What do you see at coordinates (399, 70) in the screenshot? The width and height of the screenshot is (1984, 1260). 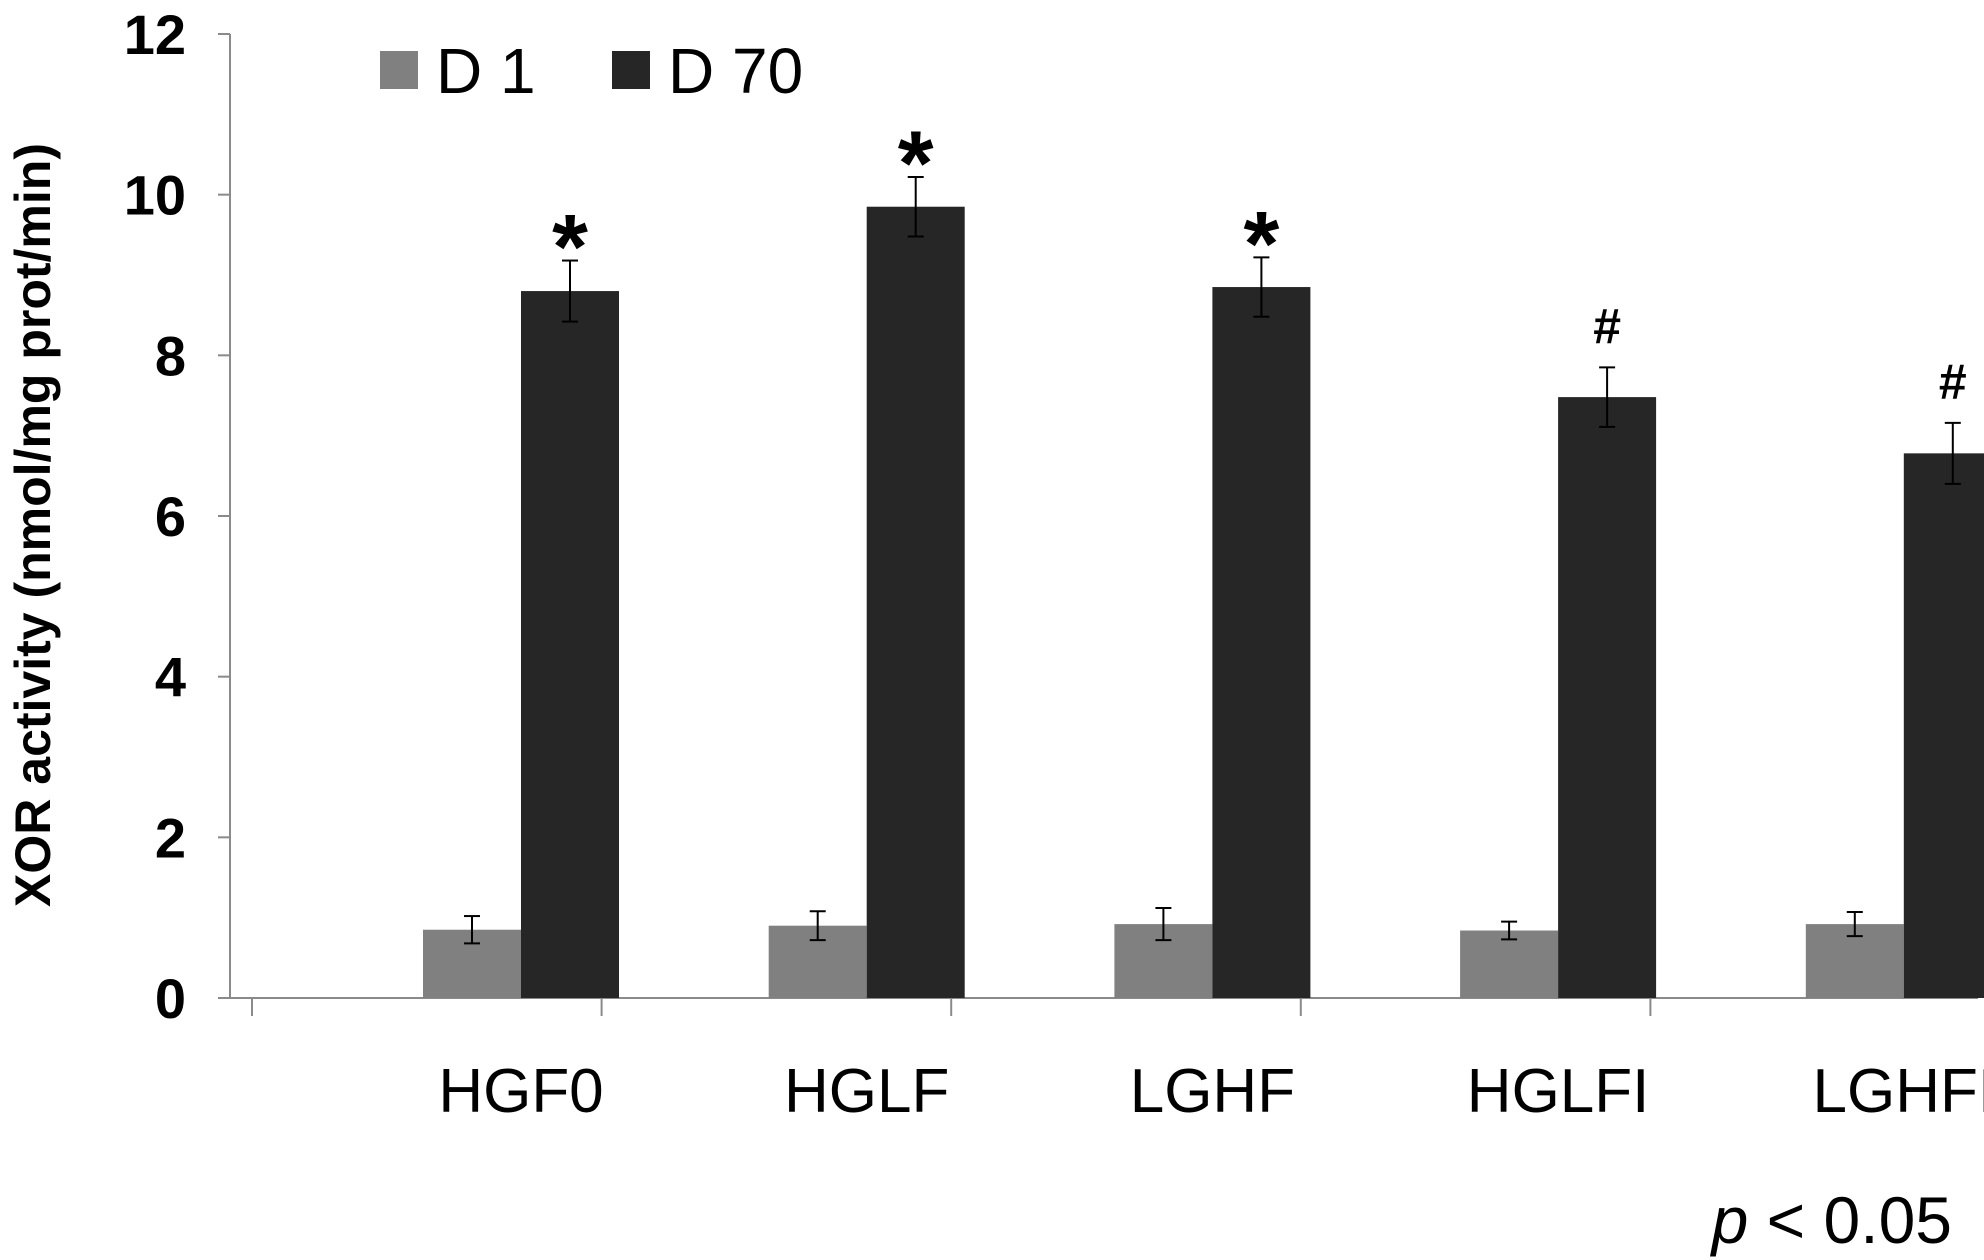 I see `legend-swatch-d1` at bounding box center [399, 70].